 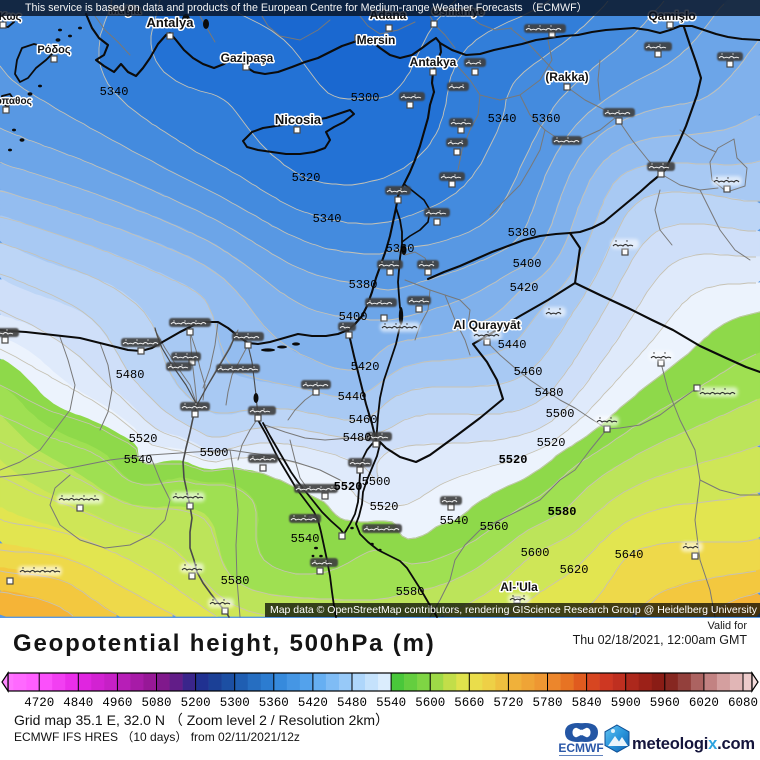 I want to click on svg-text: 5080, so click(x=156, y=703).